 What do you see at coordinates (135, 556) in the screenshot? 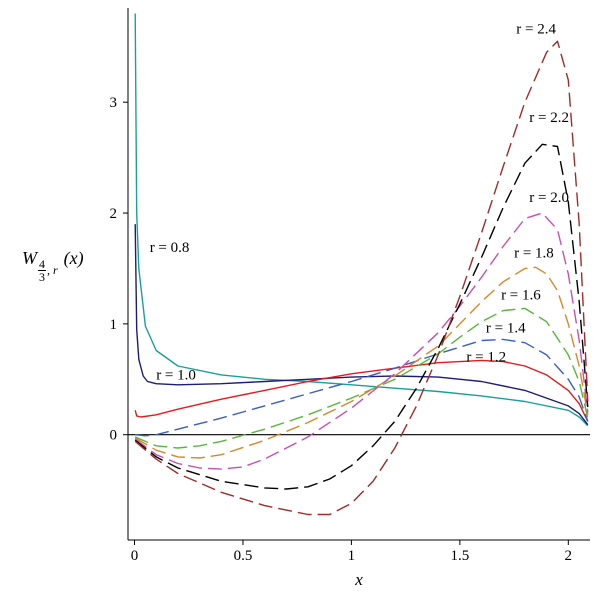
I see `x-tick-label: 0` at bounding box center [135, 556].